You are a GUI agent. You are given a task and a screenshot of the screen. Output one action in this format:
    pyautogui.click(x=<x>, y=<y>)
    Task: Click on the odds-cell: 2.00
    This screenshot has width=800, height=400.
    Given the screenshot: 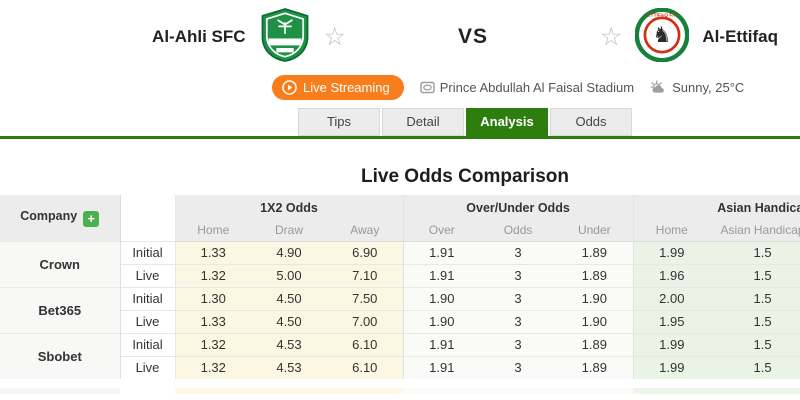 What is the action you would take?
    pyautogui.click(x=672, y=298)
    